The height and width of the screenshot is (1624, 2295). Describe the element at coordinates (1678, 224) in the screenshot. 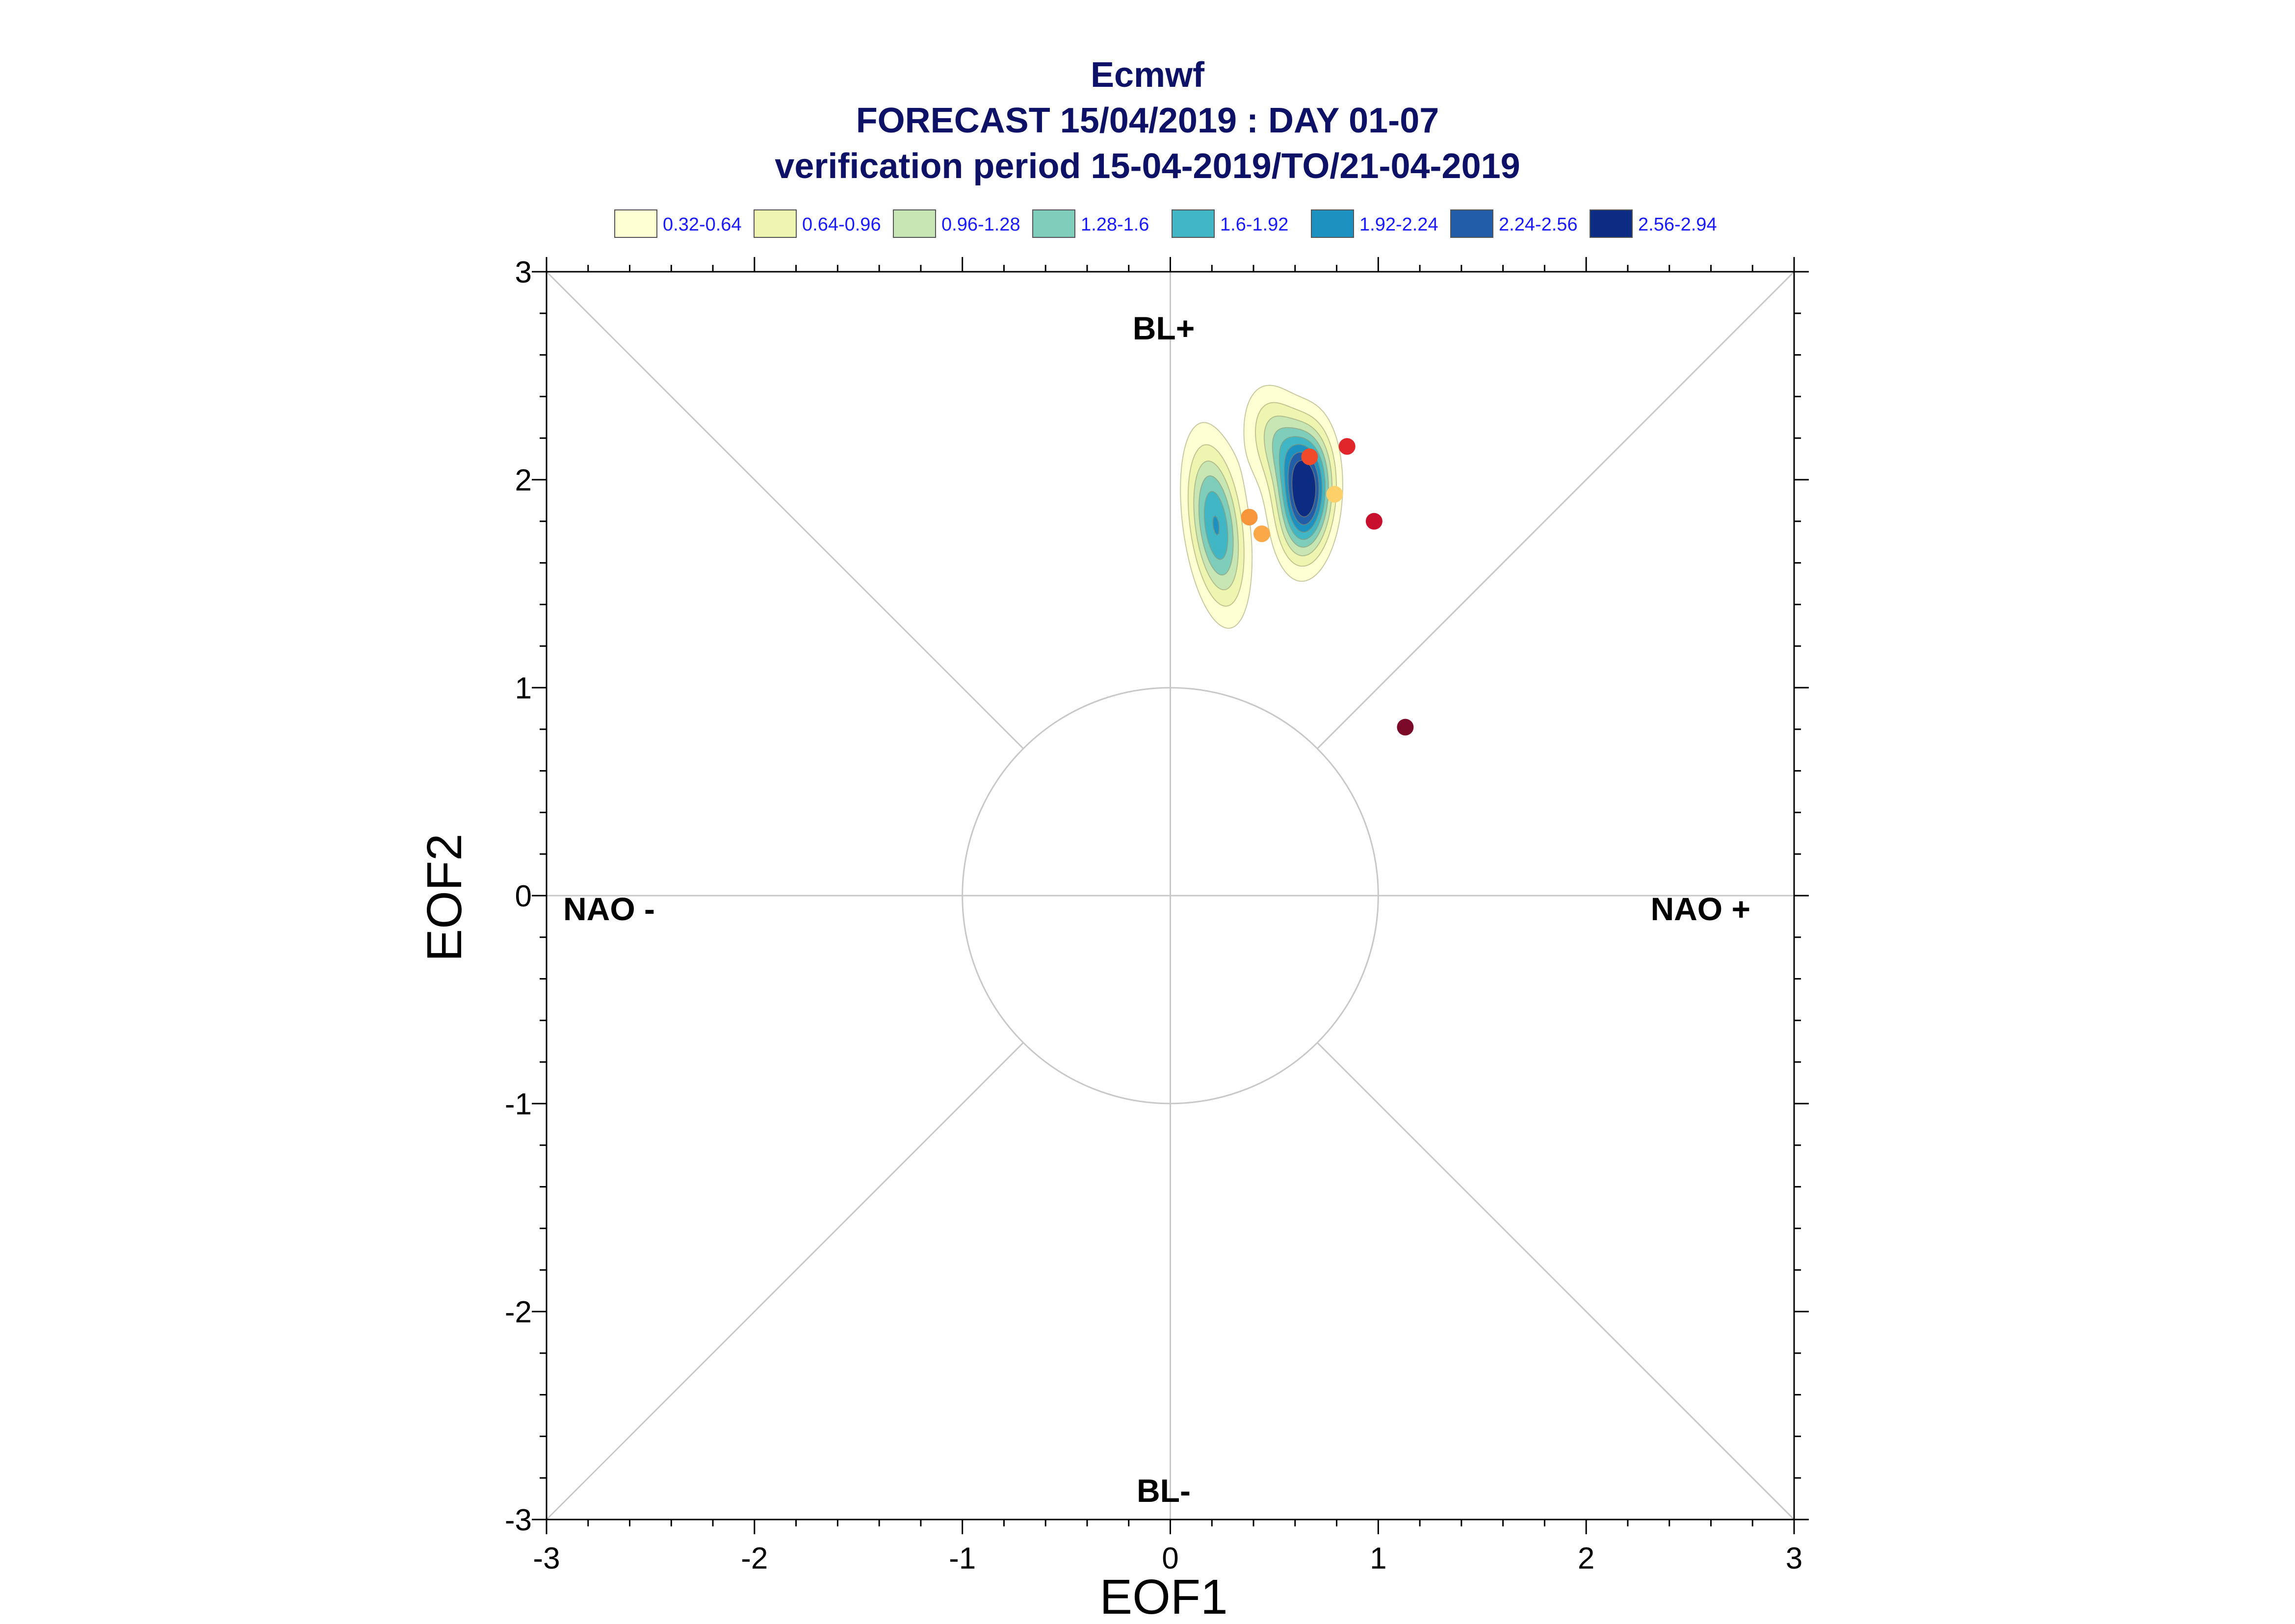

I see `legend-label: 2.56-2.94` at that location.